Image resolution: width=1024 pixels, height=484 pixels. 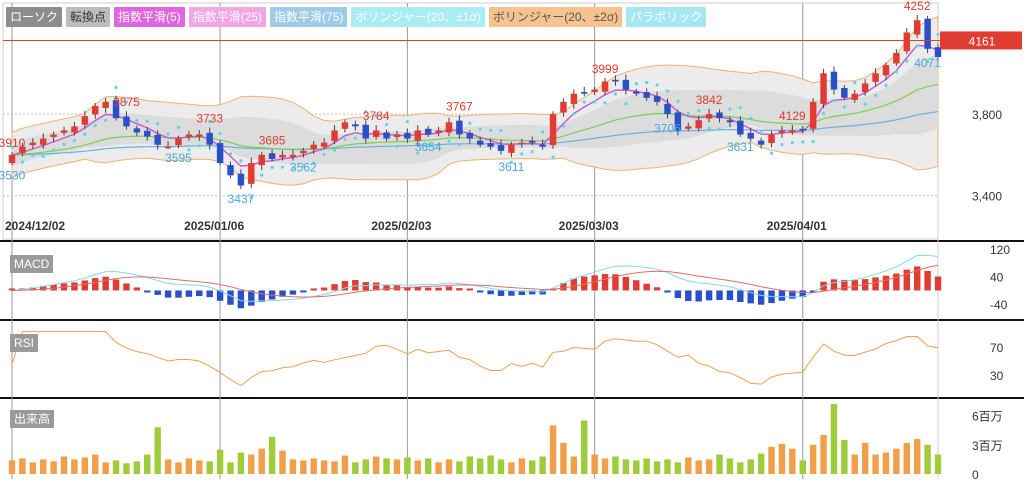 What do you see at coordinates (32, 419) in the screenshot?
I see `volume-label: 出来高` at bounding box center [32, 419].